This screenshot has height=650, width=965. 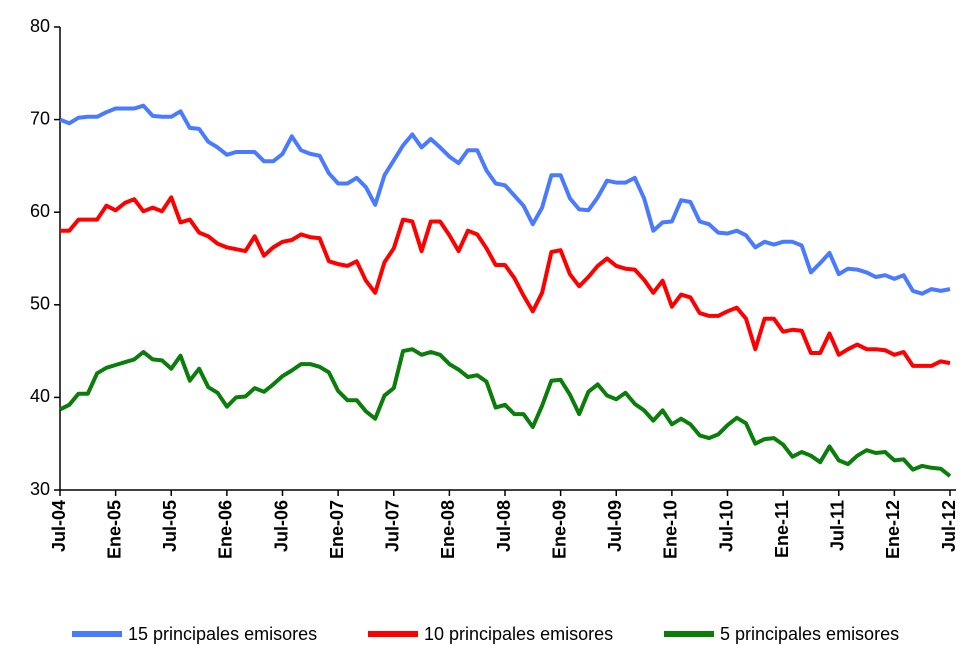 What do you see at coordinates (504, 526) in the screenshot?
I see `x-tick-label: Jul-08` at bounding box center [504, 526].